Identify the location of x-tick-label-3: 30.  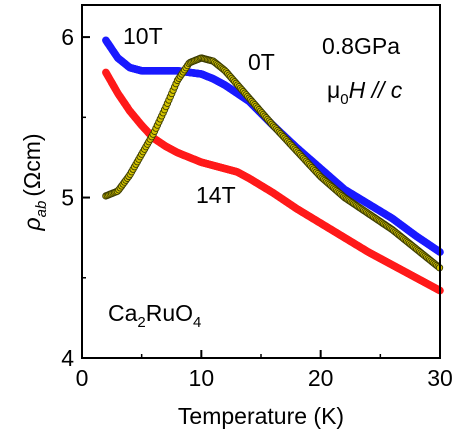
(440, 378).